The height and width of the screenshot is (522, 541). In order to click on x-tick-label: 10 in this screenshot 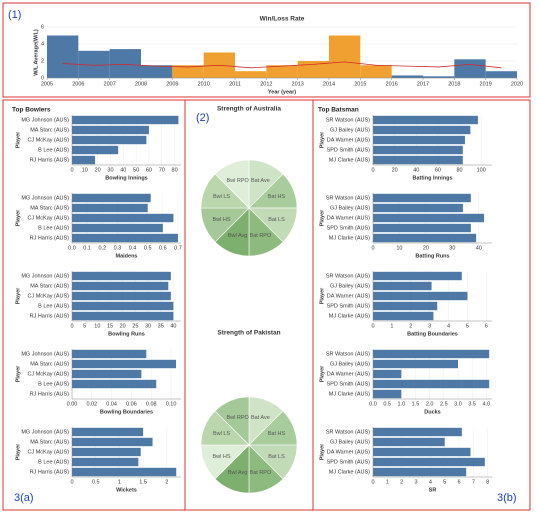, I will do `click(399, 248)`.